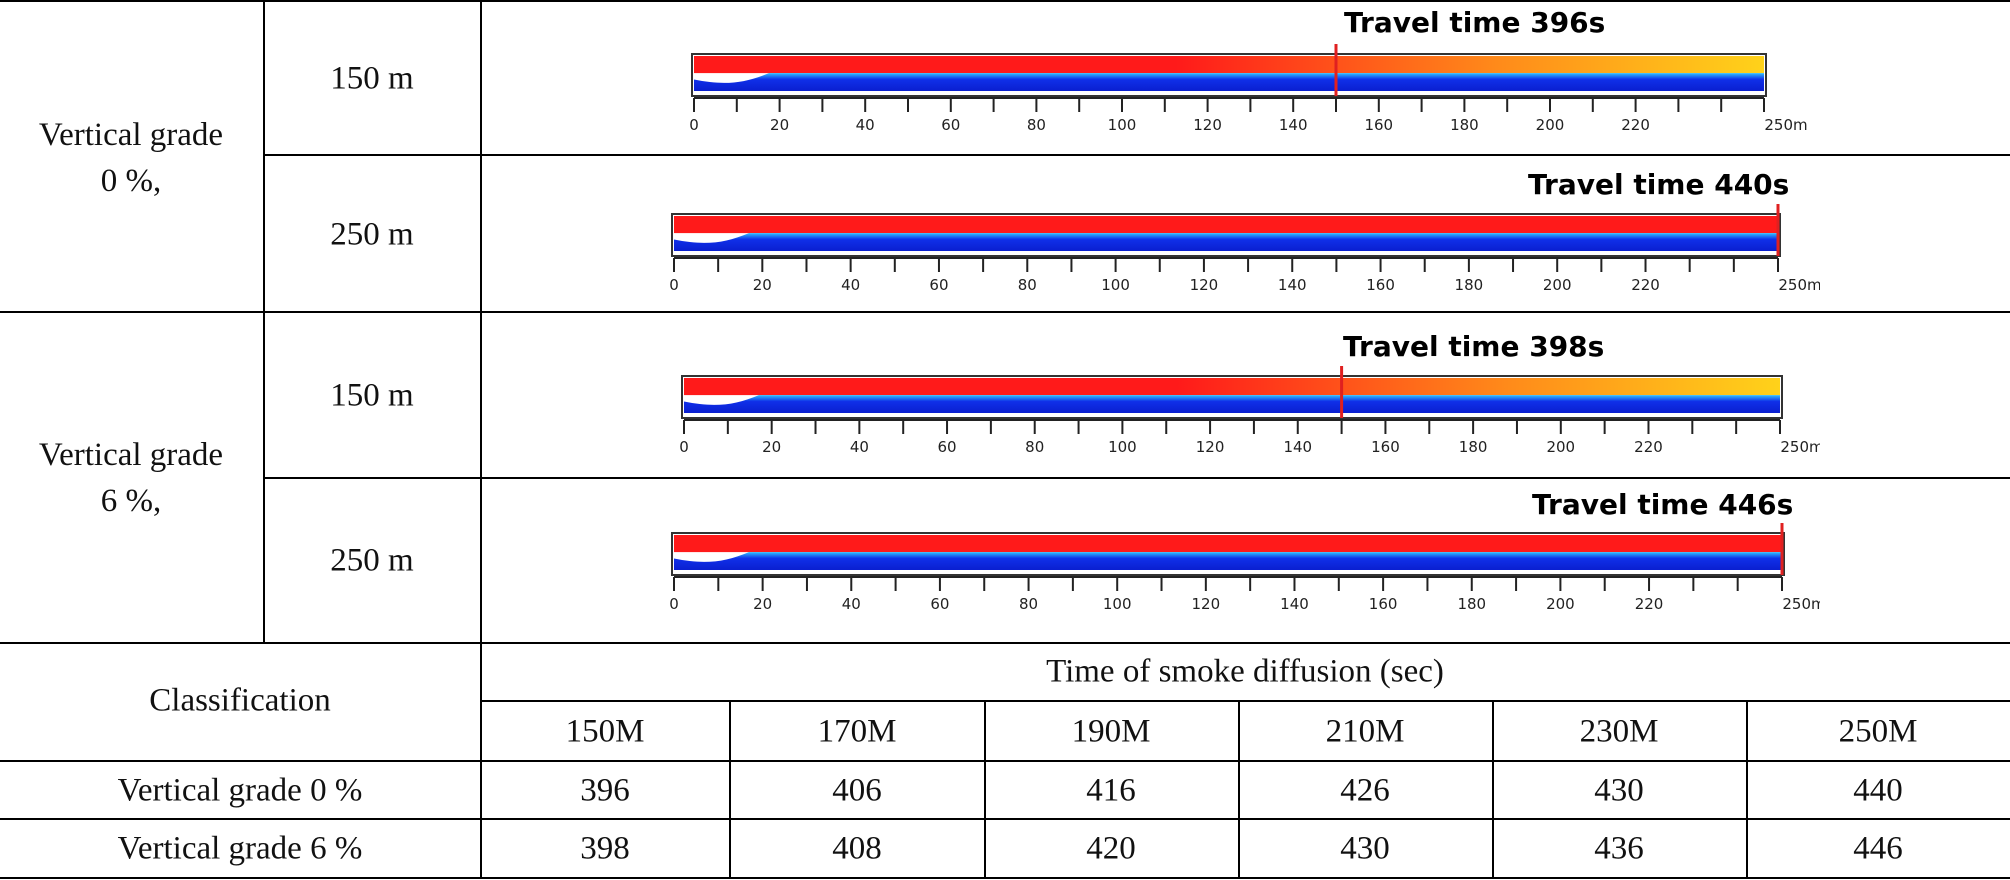 The height and width of the screenshot is (880, 2010). Describe the element at coordinates (730, 789) in the screenshot. I see `border-c170` at that location.